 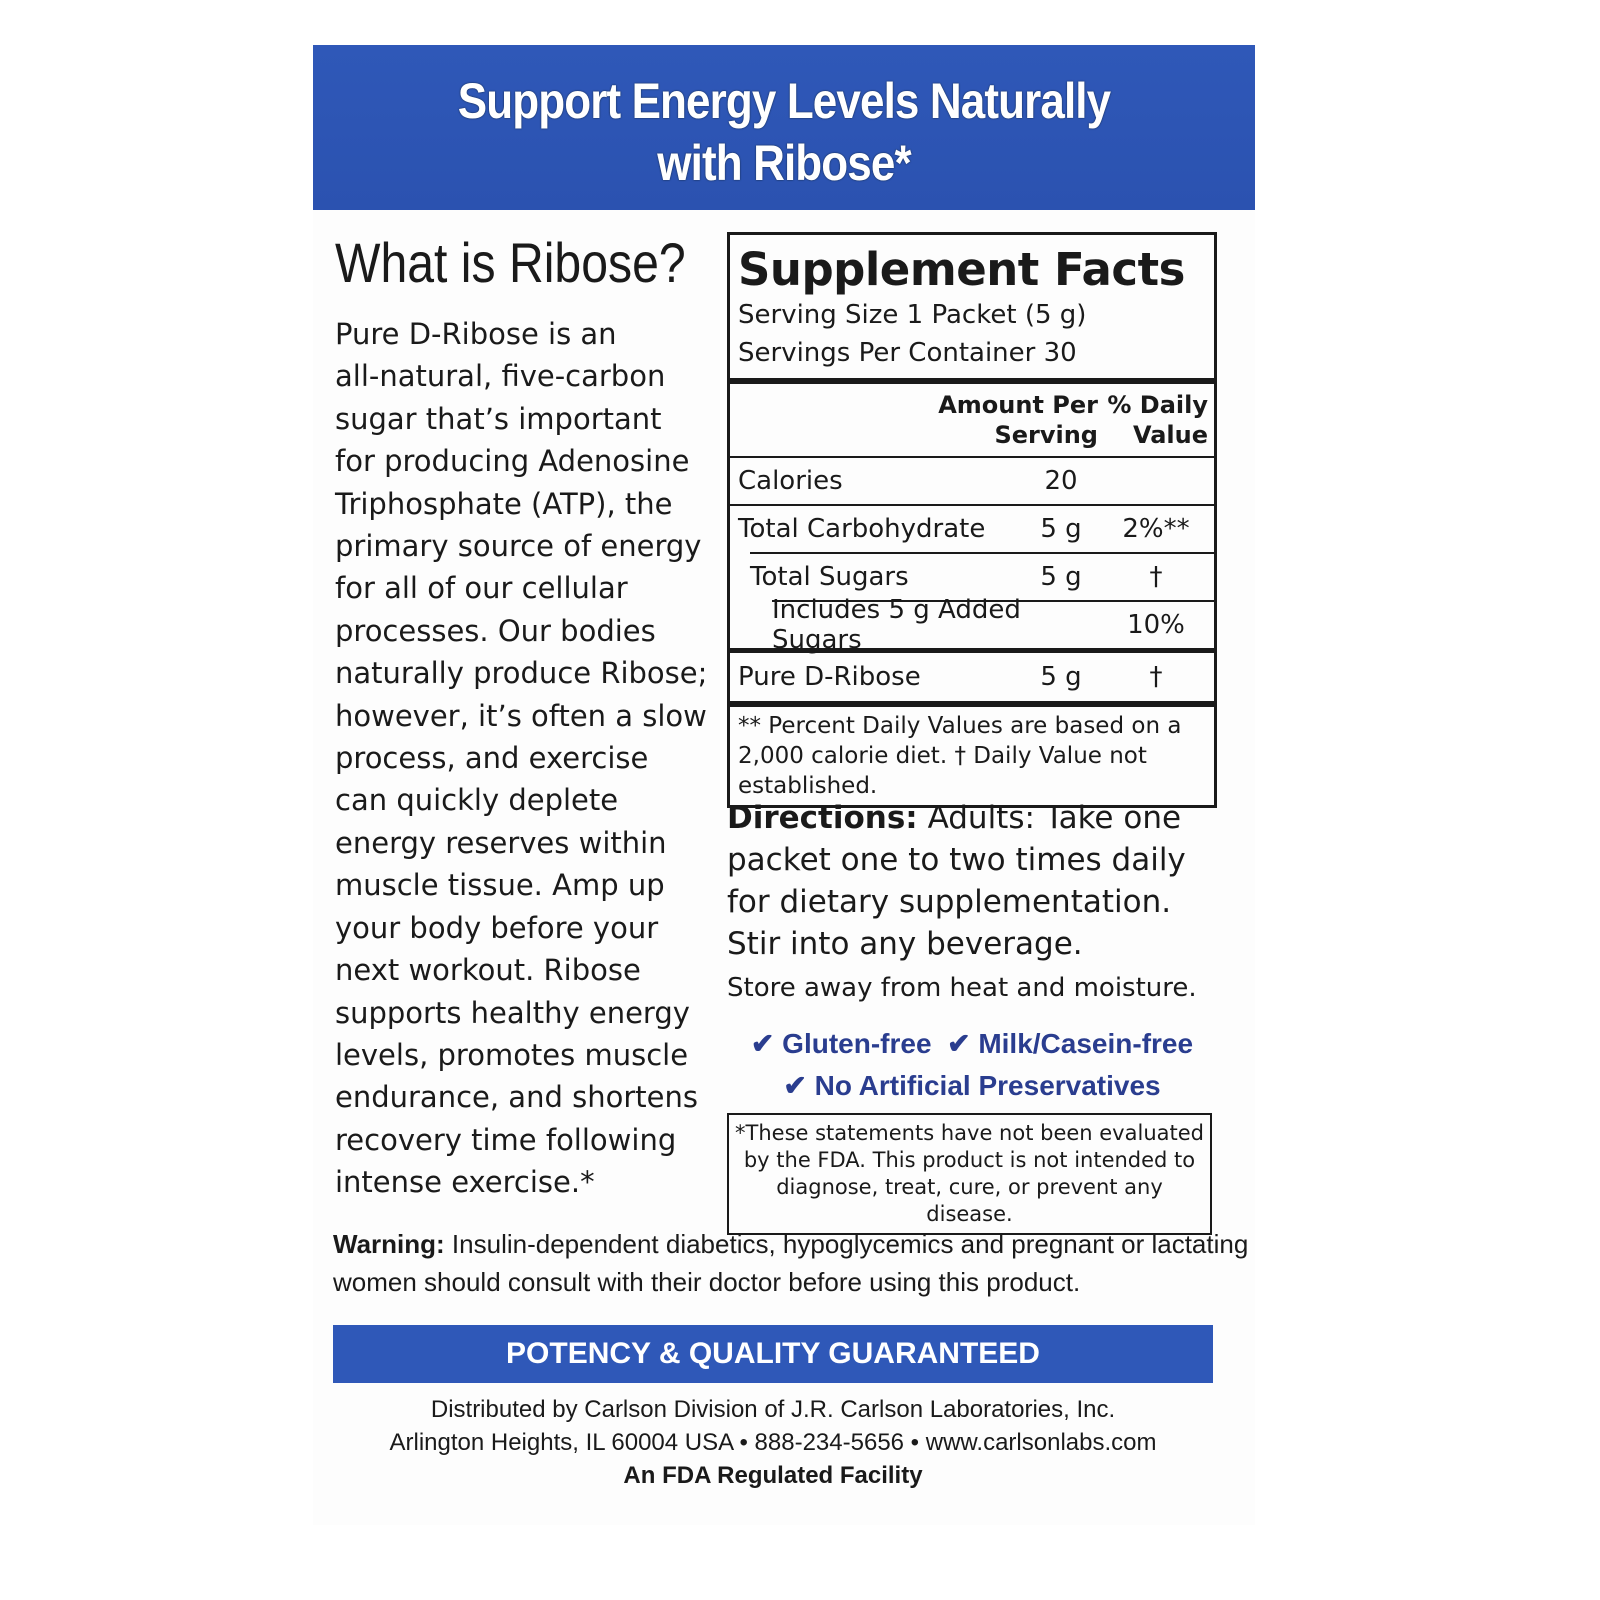 I want to click on description-line: supports healthy energy, so click(x=512, y=1012).